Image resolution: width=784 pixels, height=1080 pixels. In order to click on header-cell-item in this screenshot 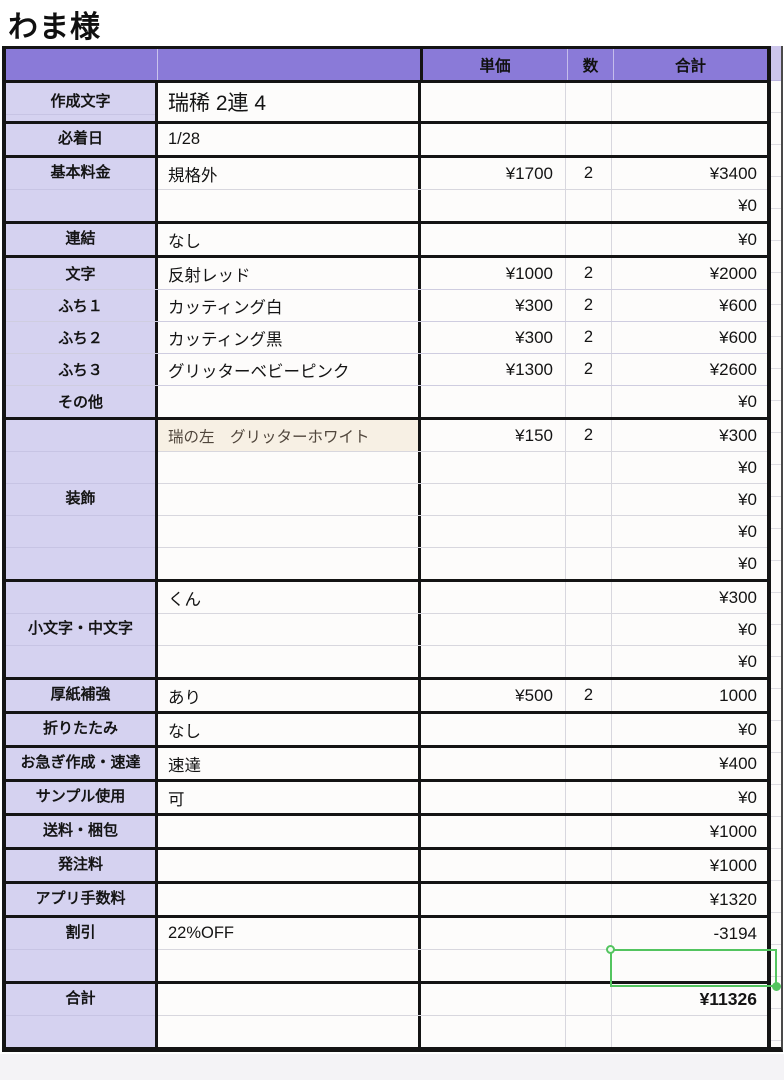, I will do `click(82, 64)`.